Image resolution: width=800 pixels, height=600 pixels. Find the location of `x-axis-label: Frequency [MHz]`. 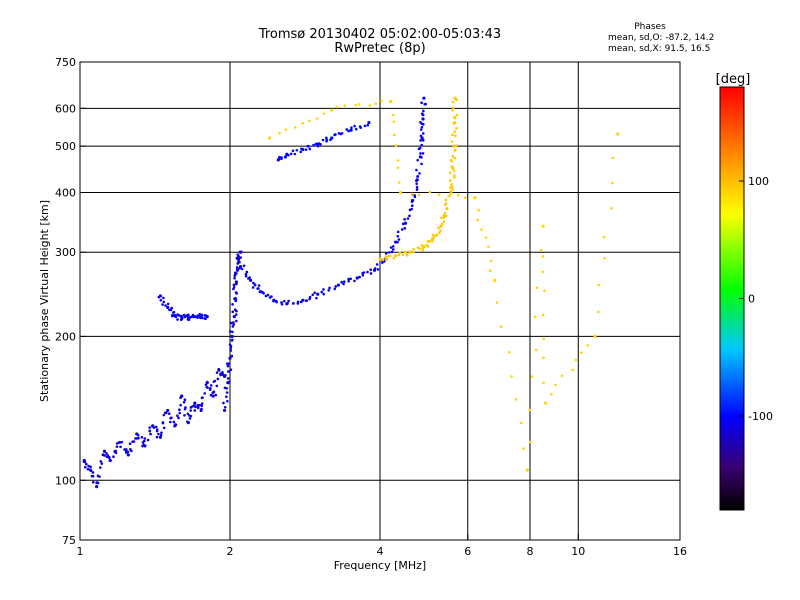

x-axis-label: Frequency [MHz] is located at coordinates (380, 565).